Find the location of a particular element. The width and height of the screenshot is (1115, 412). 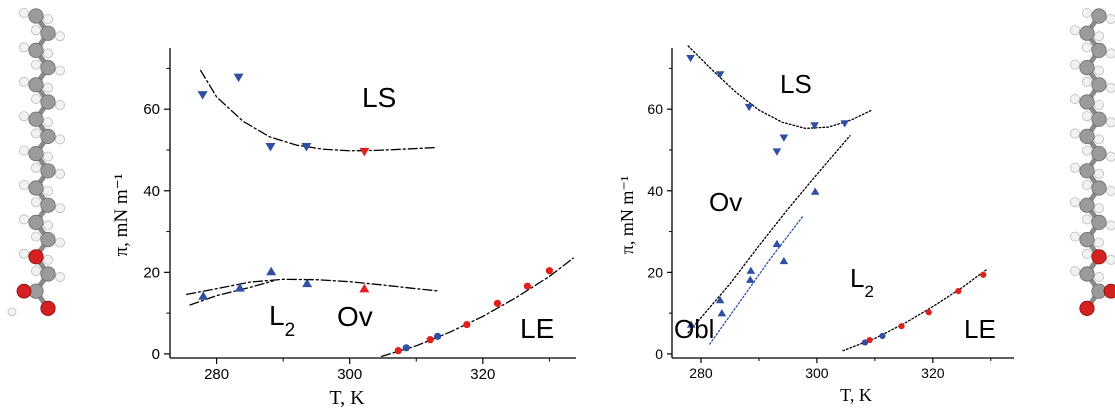

region-label-l2: L2 is located at coordinates (862, 282).